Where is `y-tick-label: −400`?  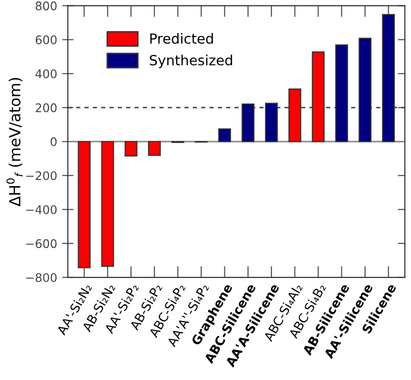 y-tick-label: −400 is located at coordinates (41, 209).